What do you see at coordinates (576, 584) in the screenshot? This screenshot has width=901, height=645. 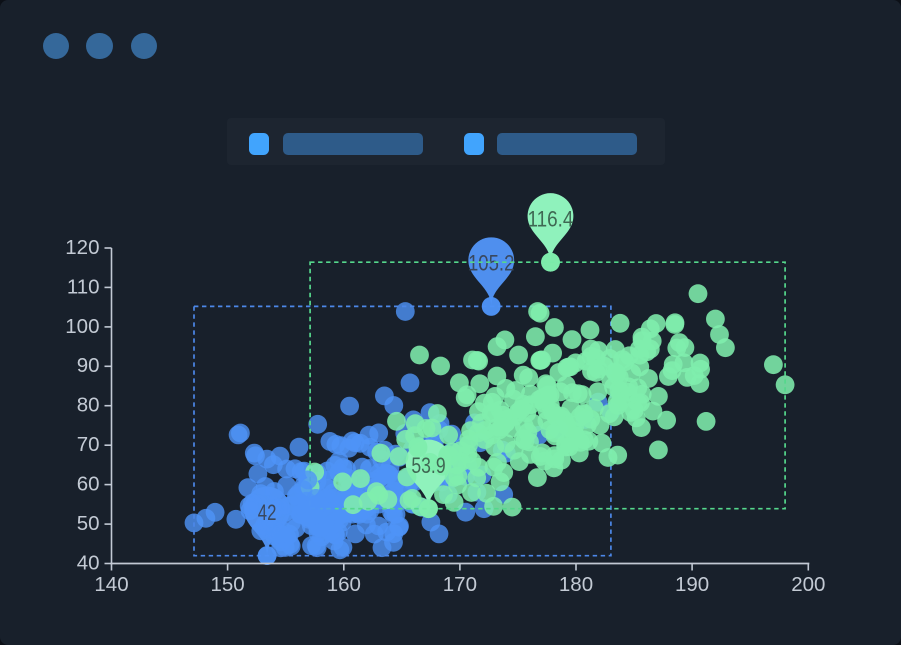 I see `svg-text: 180` at bounding box center [576, 584].